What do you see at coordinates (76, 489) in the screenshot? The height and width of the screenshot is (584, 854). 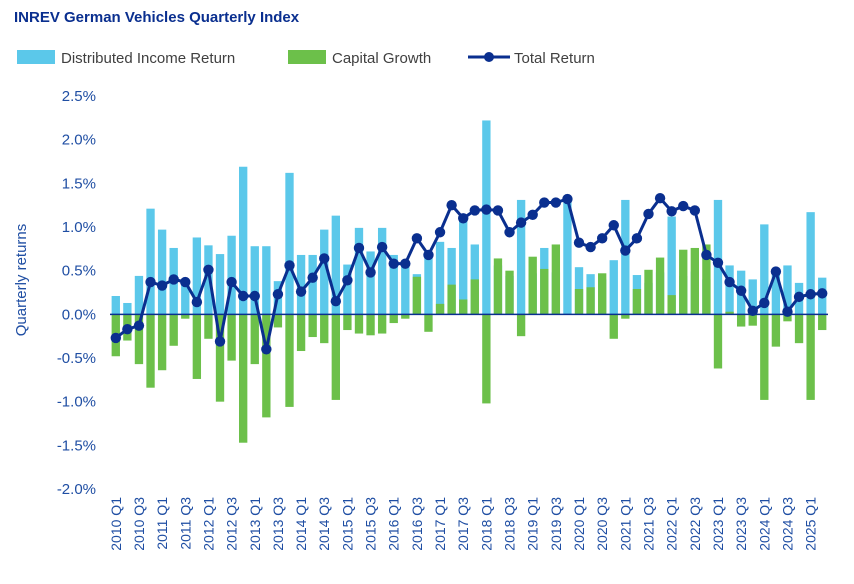 I see `y-tick-label: -2.0%` at bounding box center [76, 489].